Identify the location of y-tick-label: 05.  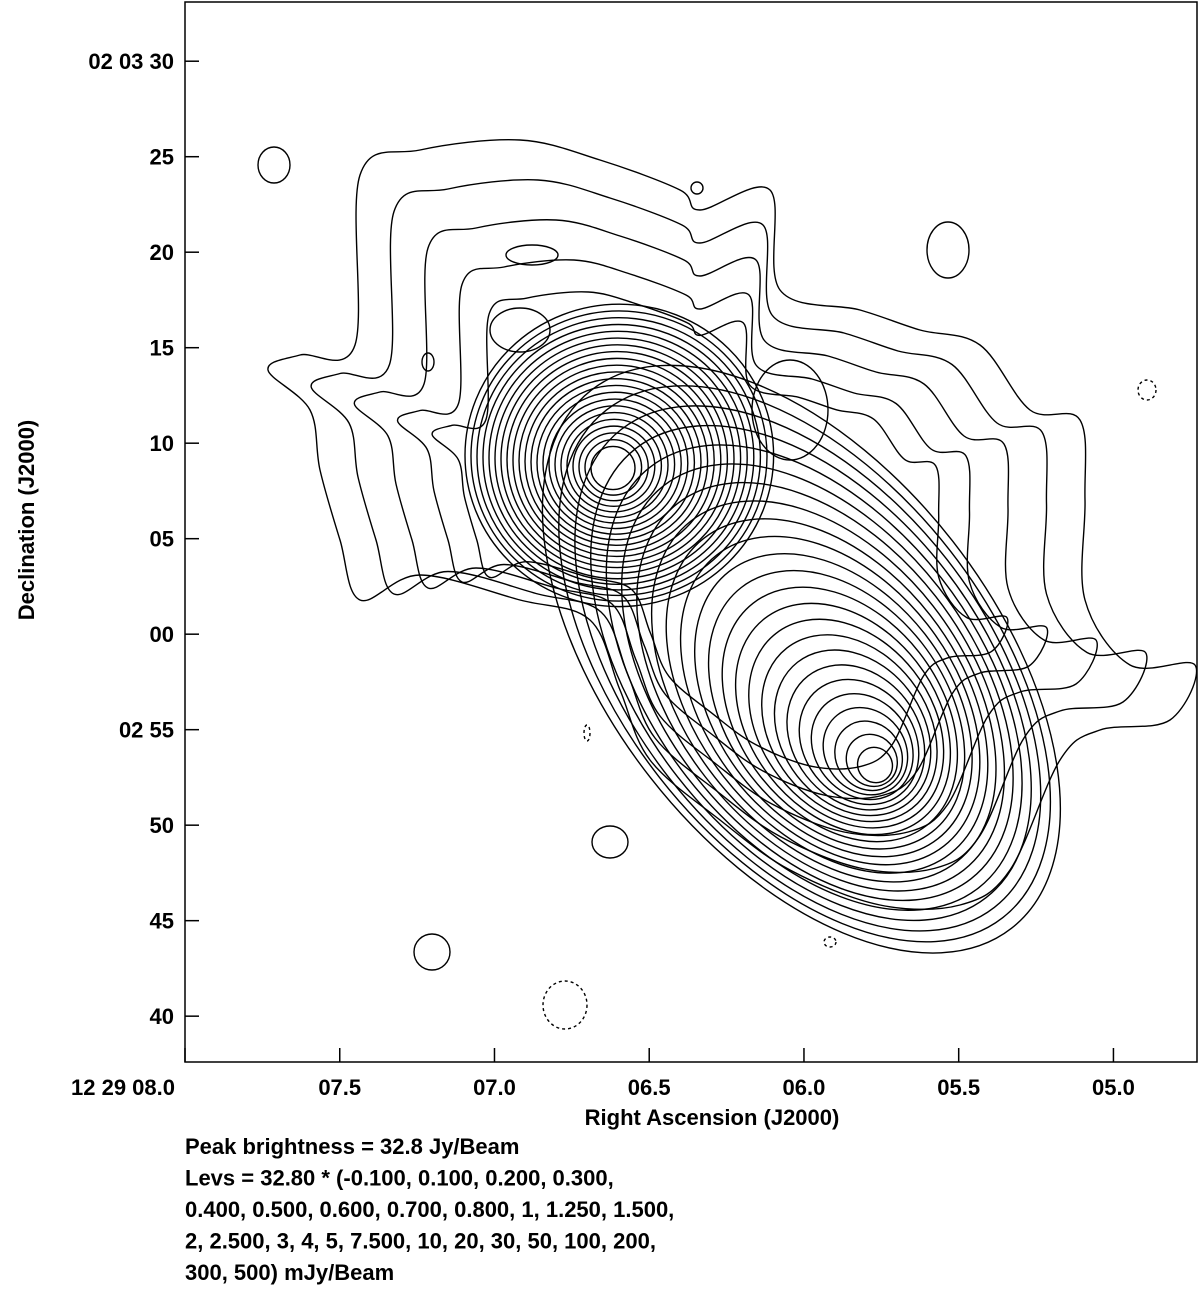
(162, 539).